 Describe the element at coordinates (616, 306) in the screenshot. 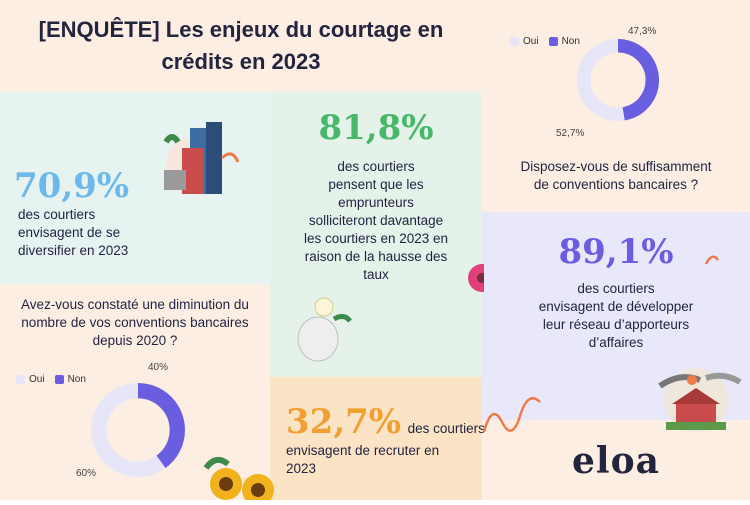

I see `stat-network-line: envisagent de développer` at that location.